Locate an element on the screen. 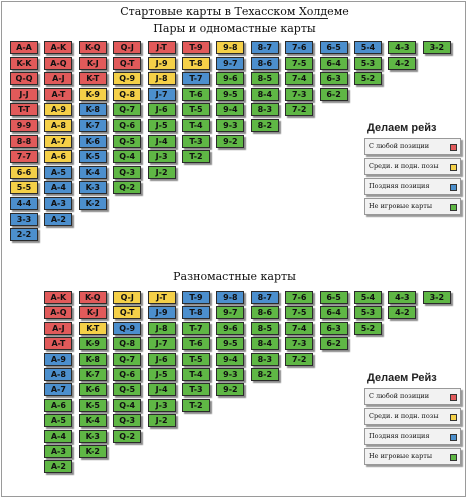  suited-hand-a-k: A-K is located at coordinates (58, 47).